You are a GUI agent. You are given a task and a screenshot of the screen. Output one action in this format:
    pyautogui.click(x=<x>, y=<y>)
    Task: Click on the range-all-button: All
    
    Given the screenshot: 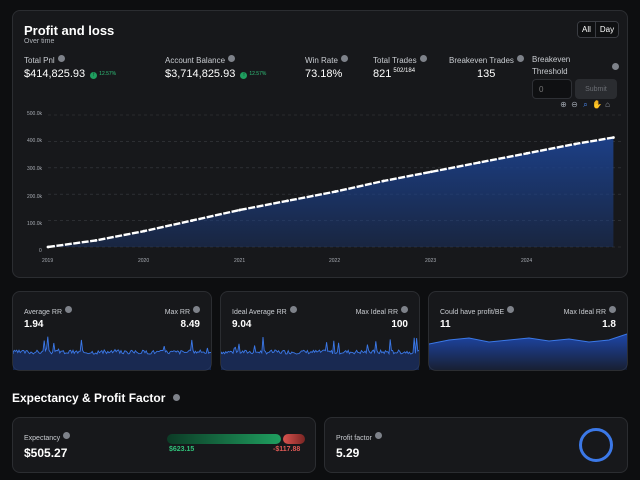 What is the action you would take?
    pyautogui.click(x=586, y=29)
    